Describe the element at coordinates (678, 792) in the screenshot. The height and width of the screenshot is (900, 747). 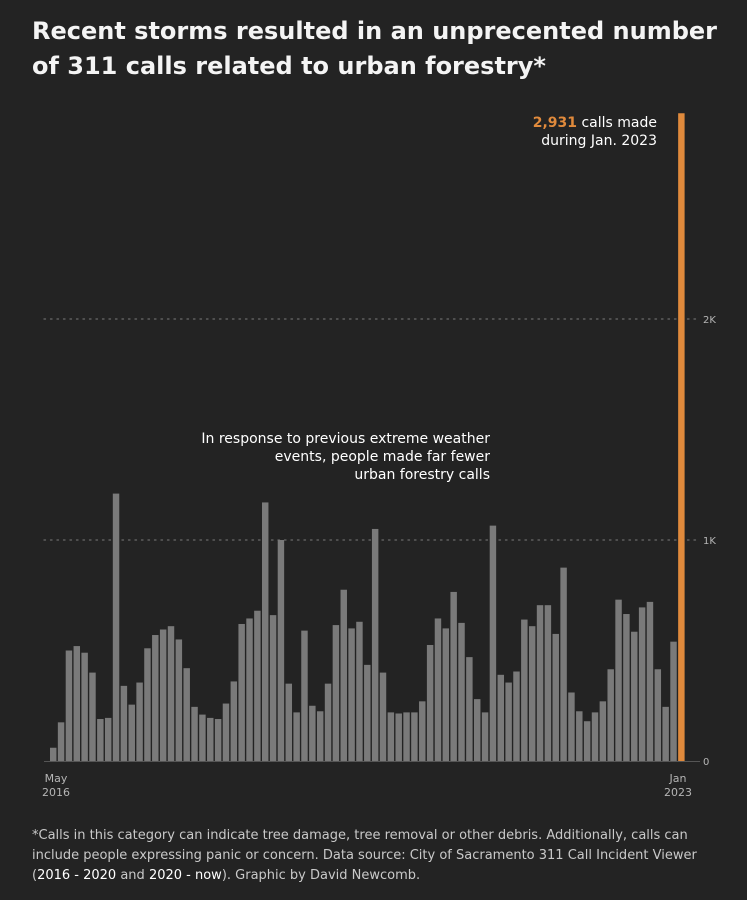
I see `x-label-end-2: 2023` at that location.